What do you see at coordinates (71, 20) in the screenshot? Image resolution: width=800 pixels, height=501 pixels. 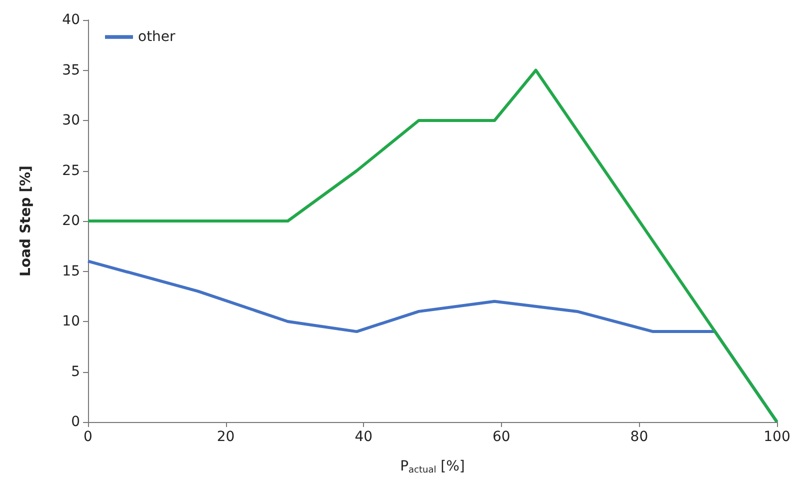 I see `y-tick-label: 40` at bounding box center [71, 20].